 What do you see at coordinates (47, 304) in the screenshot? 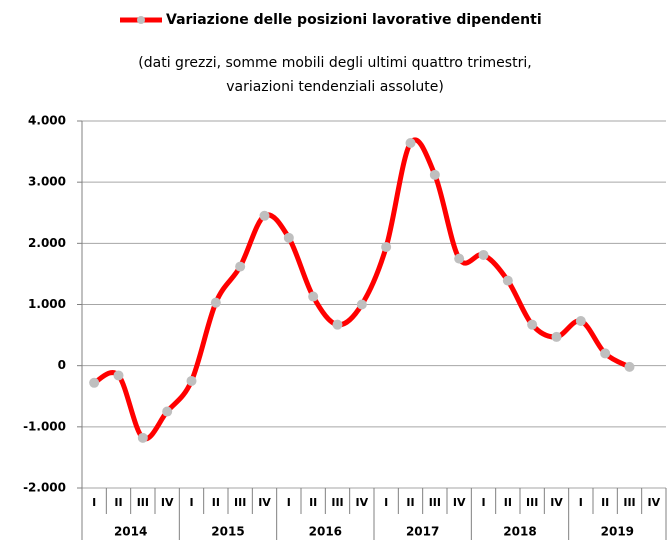
I see `y-tick-label: 1.000` at bounding box center [47, 304].